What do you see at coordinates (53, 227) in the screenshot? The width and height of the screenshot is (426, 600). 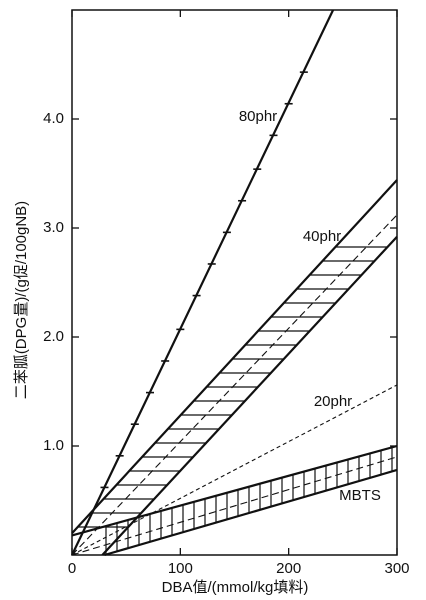 I see `y-tick-label: 3.0` at bounding box center [53, 227].